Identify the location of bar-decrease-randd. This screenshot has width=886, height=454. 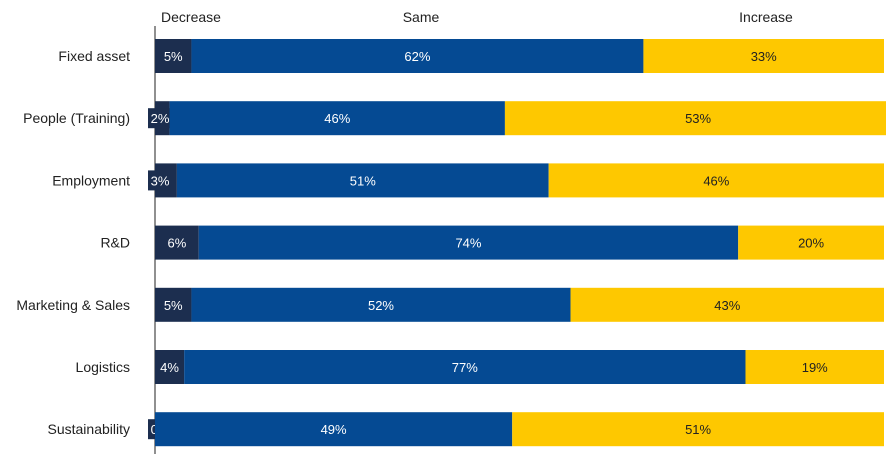
(177, 242).